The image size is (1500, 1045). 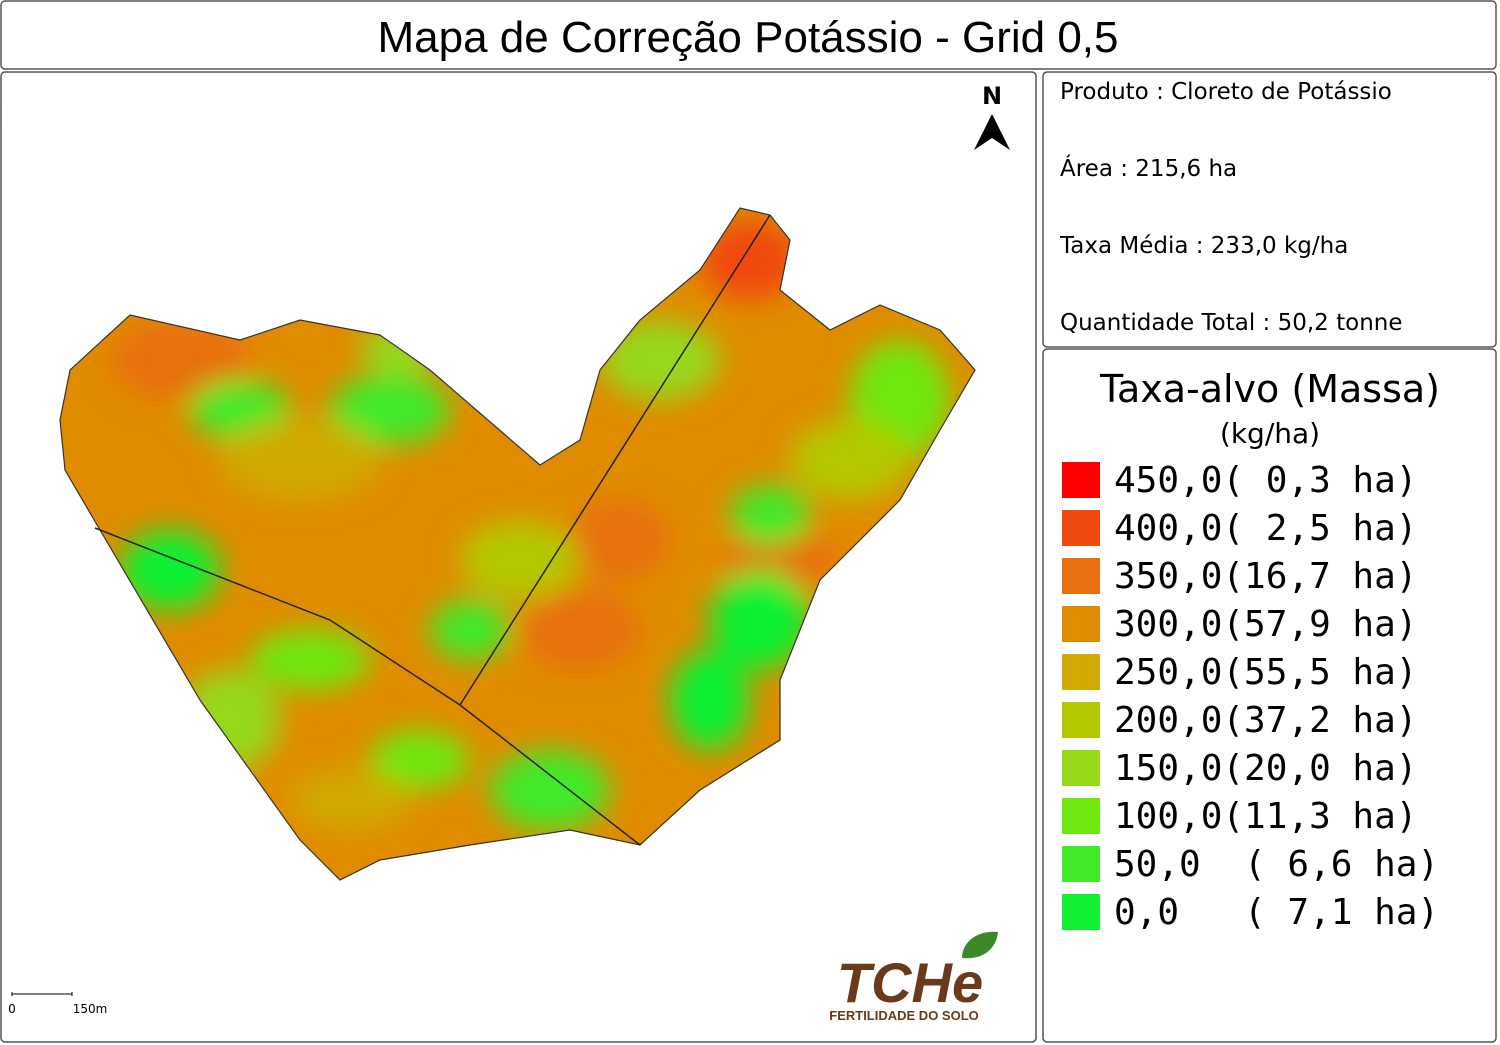 What do you see at coordinates (1270, 433) in the screenshot?
I see `legend-unit: (kg/ha)` at bounding box center [1270, 433].